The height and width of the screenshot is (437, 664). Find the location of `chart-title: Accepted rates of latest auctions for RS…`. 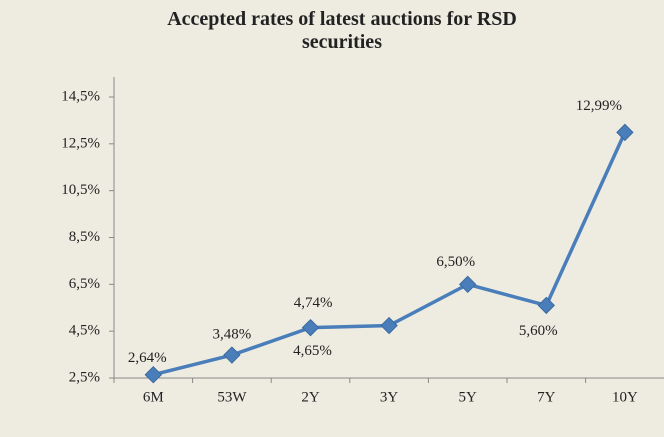

chart-title: Accepted rates of latest auctions for RS… is located at coordinates (342, 30).